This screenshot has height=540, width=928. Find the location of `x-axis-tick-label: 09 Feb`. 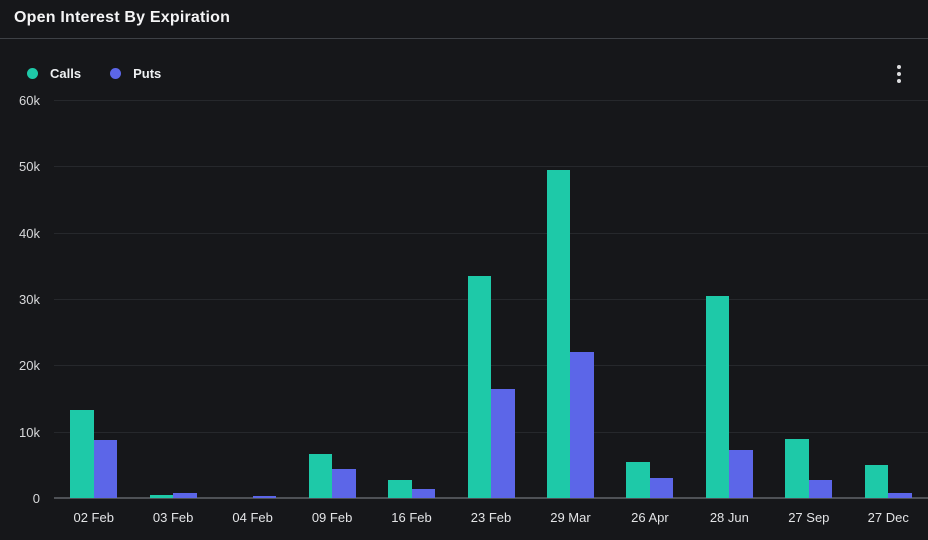

x-axis-tick-label: 09 Feb is located at coordinates (332, 517).